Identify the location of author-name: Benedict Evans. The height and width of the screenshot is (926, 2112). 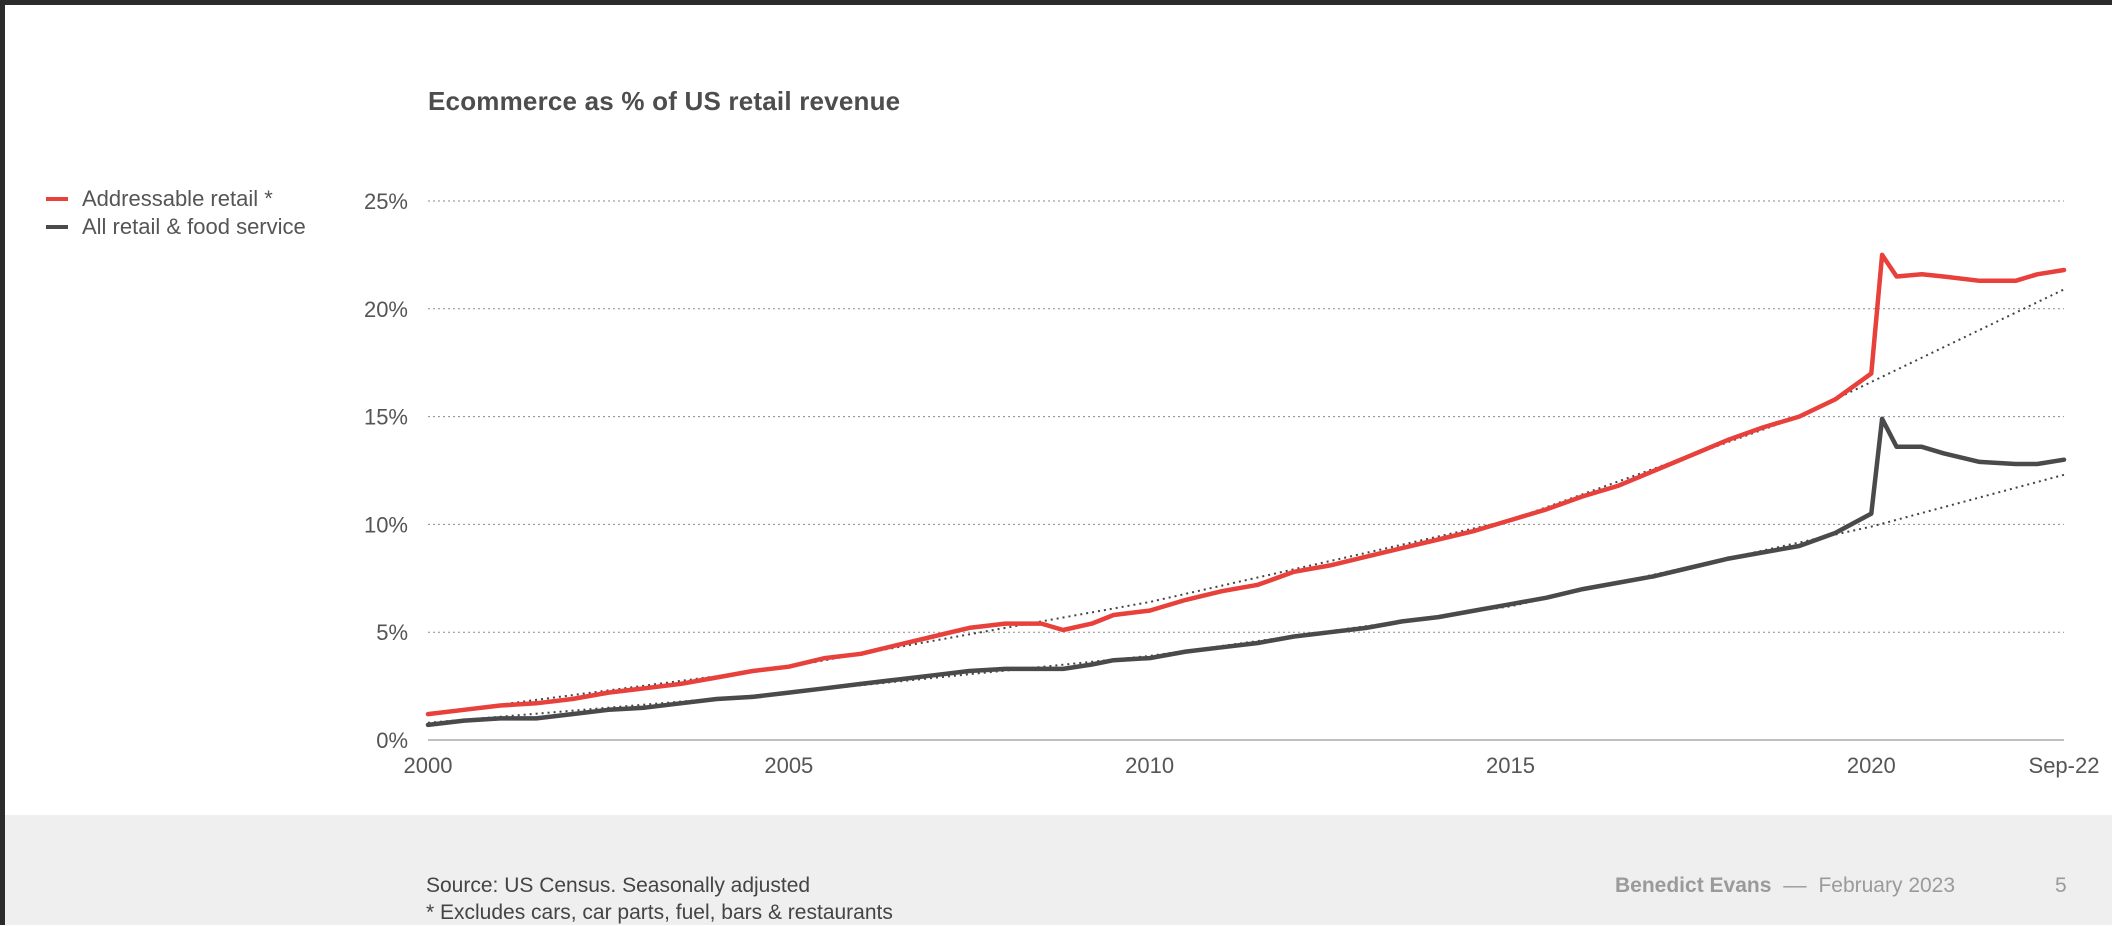
(1693, 885).